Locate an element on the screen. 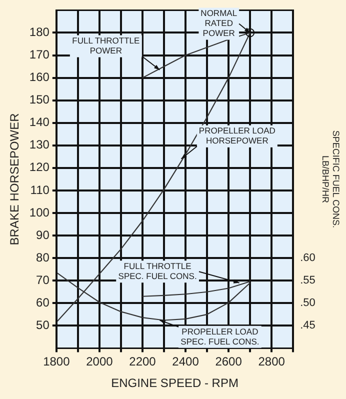  y-tick-label: 150 is located at coordinates (39, 99).